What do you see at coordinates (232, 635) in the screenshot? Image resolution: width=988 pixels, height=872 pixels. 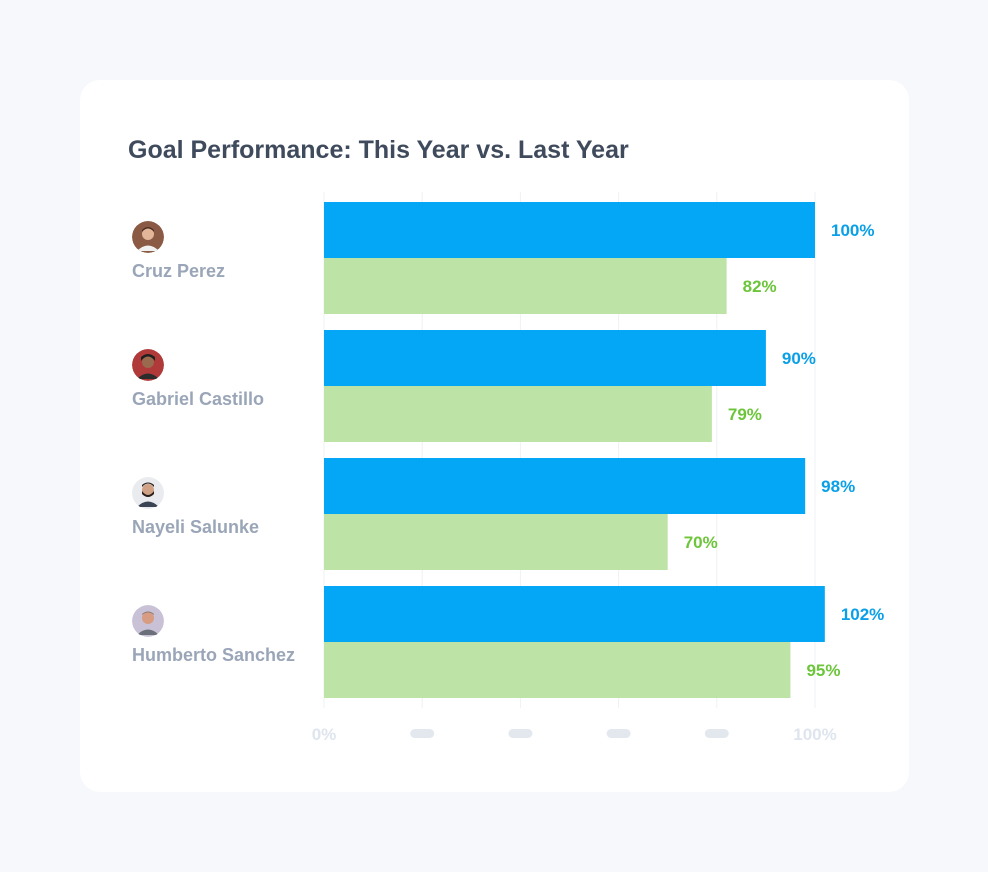 I see `person-row: Humberto Sanchez` at bounding box center [232, 635].